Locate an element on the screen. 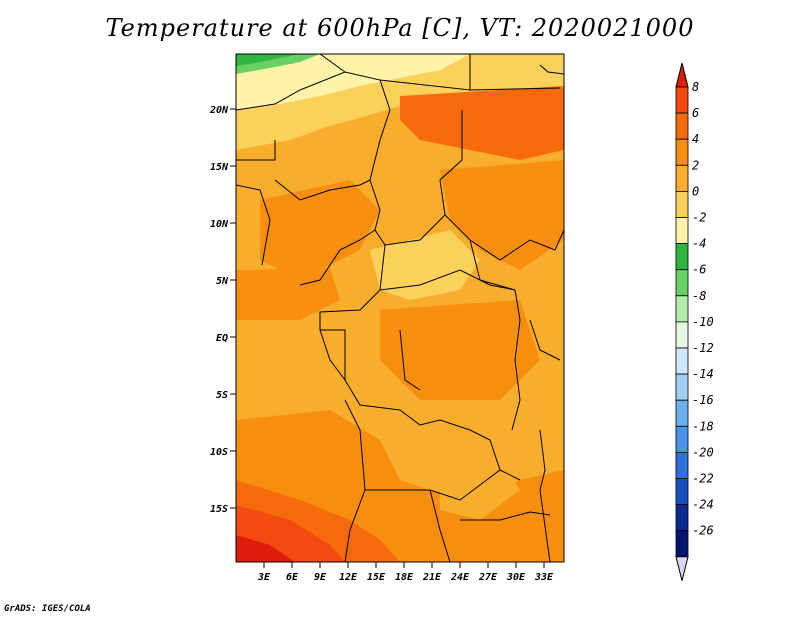 This screenshot has height=622, width=800. colorbar: 8 6 4 2 0 -2 -4 -6 -8 -10 -12 -14 -16 -18 -20 -22 -24 -26 is located at coordinates (694, 321).